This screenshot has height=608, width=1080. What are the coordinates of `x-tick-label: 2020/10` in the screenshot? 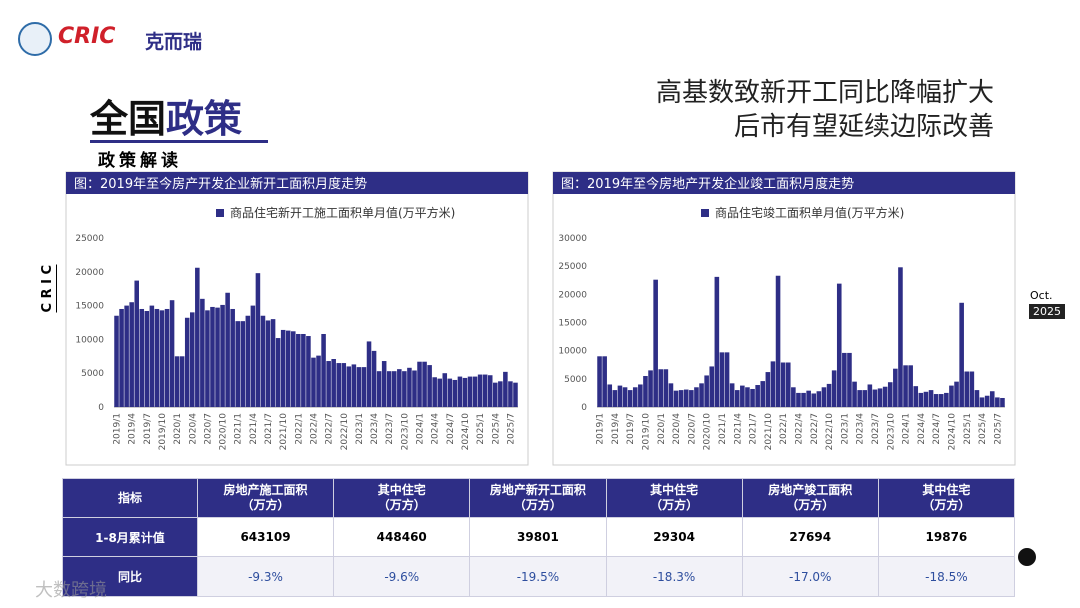 It's located at (224, 432).